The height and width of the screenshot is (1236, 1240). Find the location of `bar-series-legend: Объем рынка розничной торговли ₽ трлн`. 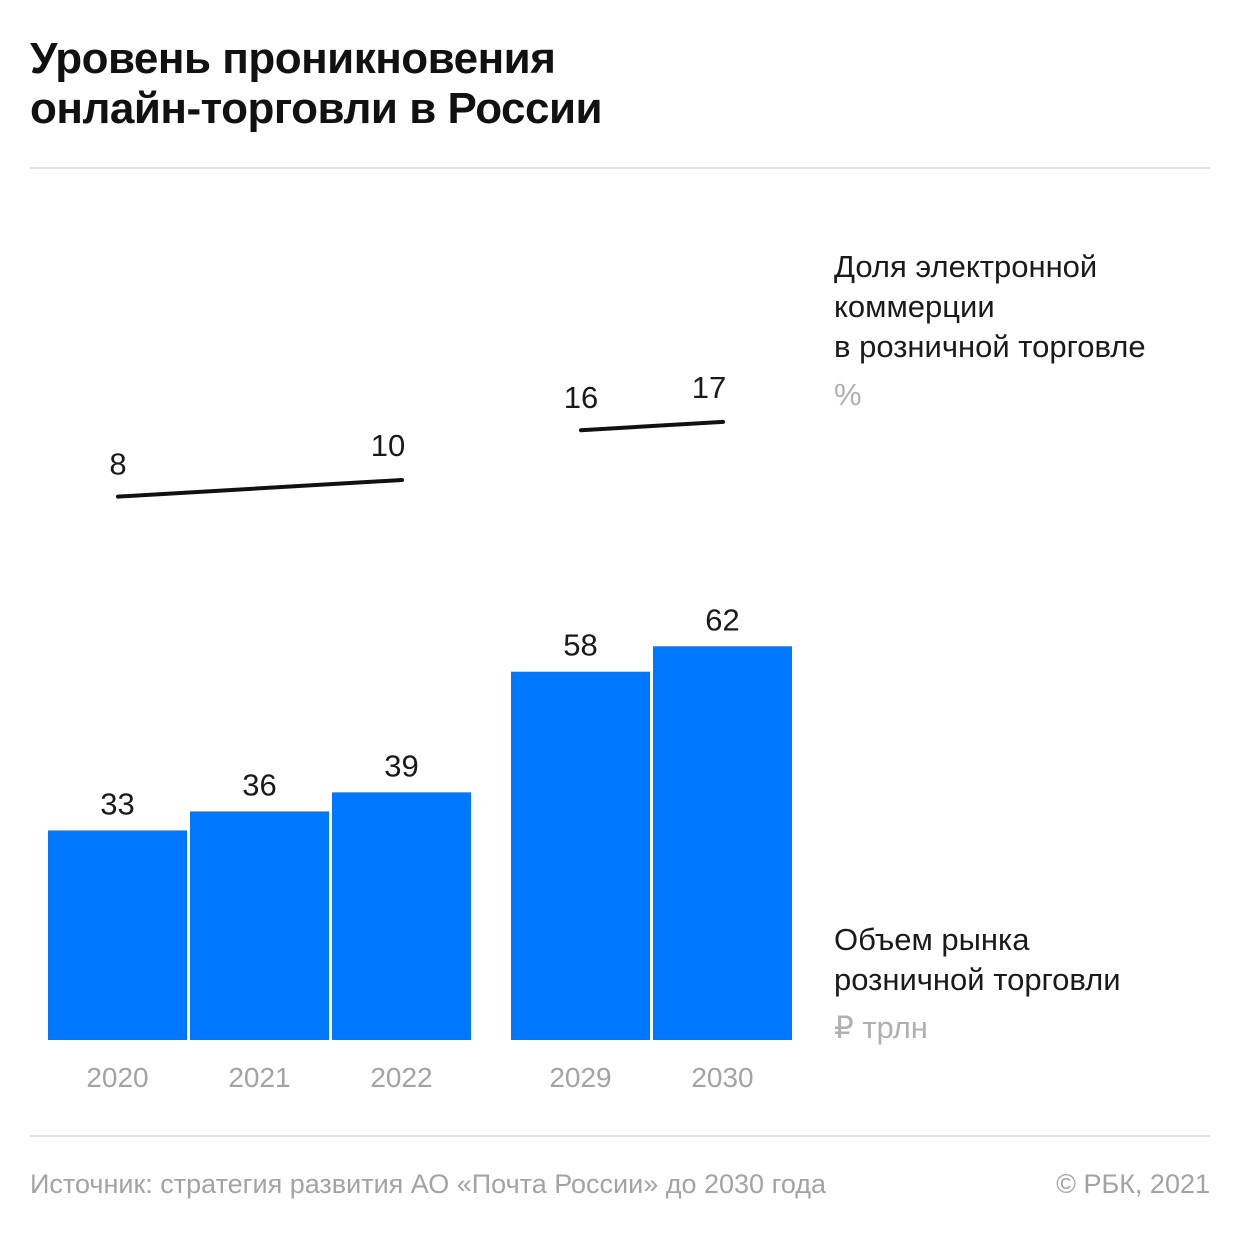

bar-series-legend: Объем рынка розничной торговли ₽ трлн is located at coordinates (977, 984).